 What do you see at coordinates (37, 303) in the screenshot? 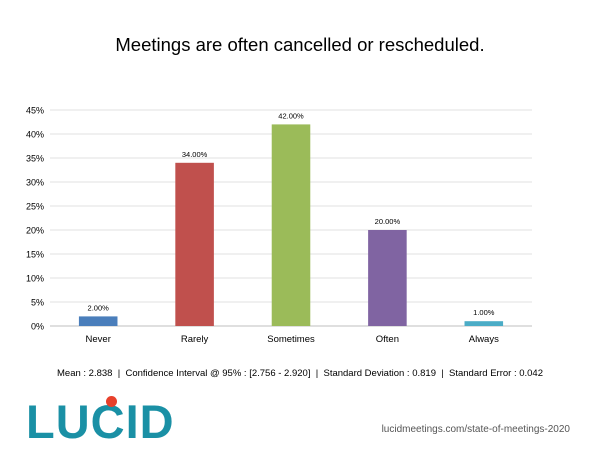
I see `y-tick-label: 5%` at bounding box center [37, 303].